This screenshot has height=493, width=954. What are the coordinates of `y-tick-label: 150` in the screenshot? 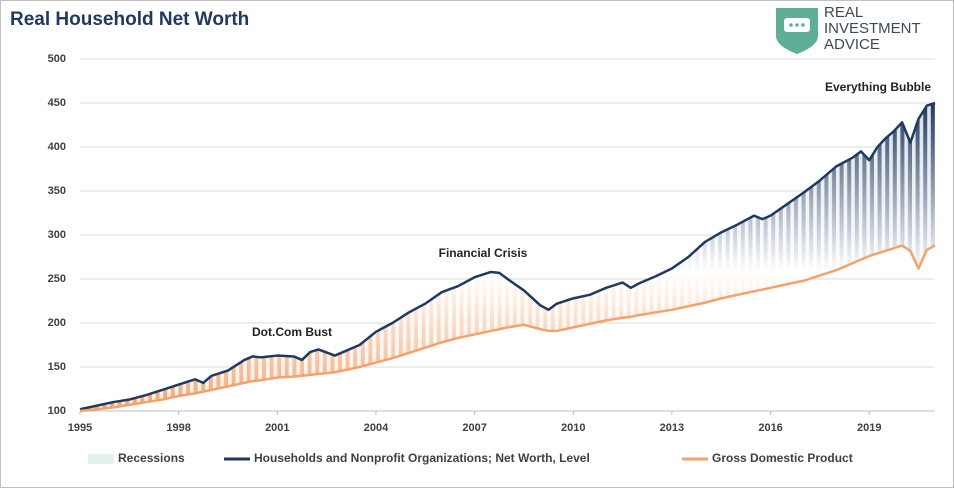 It's located at (57, 367).